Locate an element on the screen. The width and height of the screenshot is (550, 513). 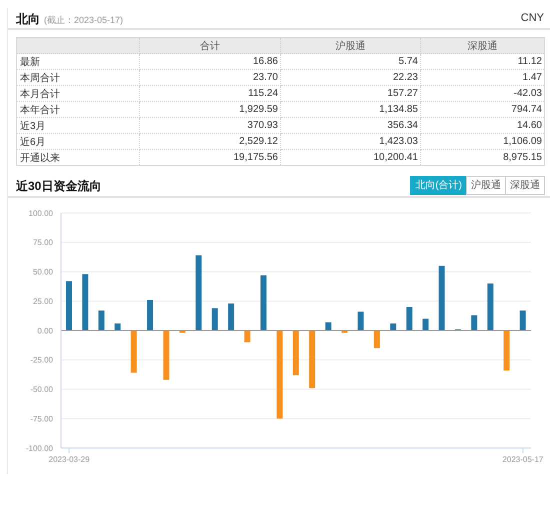
text: -42.03 is located at coordinates (528, 93).